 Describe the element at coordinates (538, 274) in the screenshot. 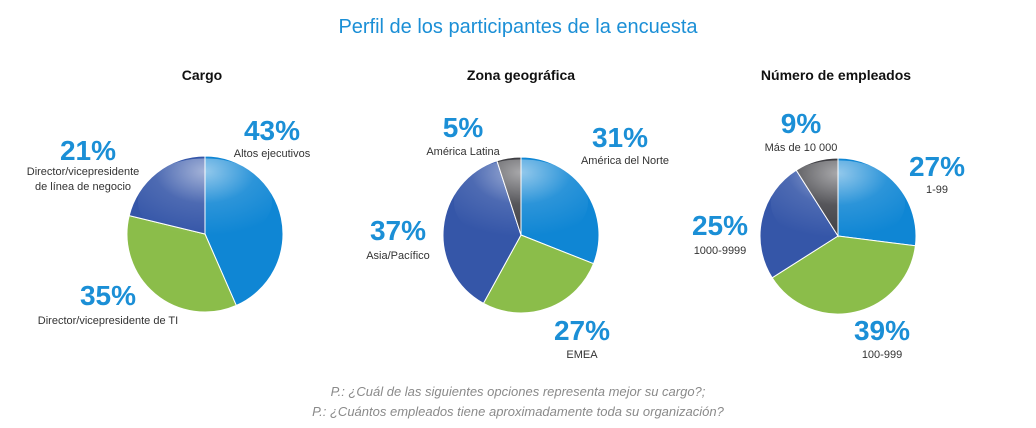

I see `pie-slice-emea` at that location.